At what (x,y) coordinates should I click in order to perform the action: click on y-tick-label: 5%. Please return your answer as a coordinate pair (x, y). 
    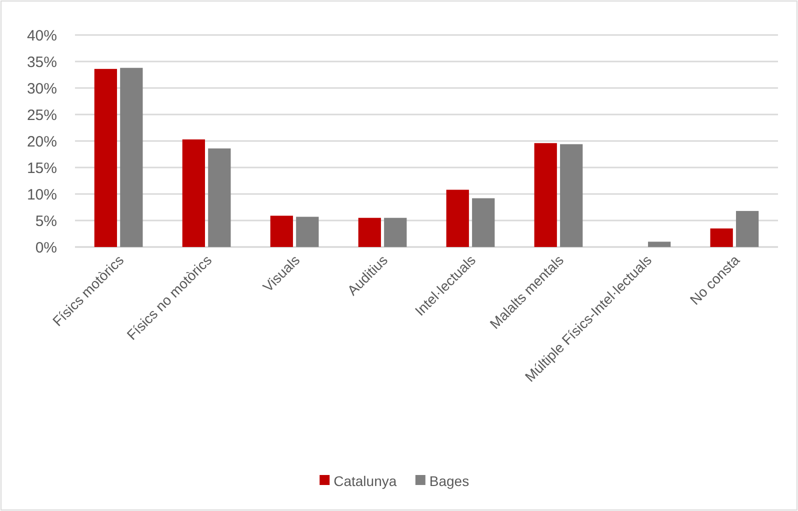
    Looking at the image, I should click on (46, 221).